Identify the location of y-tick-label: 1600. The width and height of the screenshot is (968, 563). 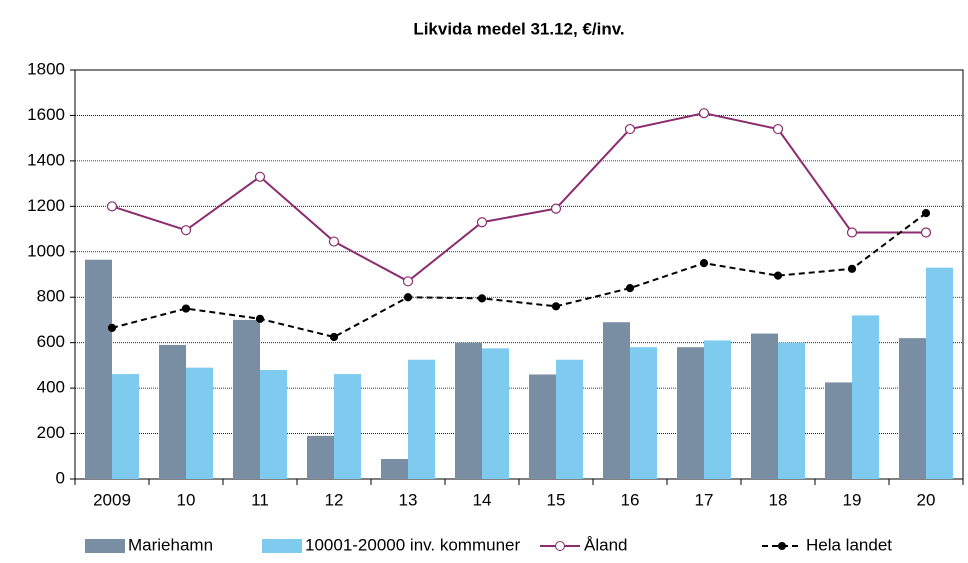
(46, 114).